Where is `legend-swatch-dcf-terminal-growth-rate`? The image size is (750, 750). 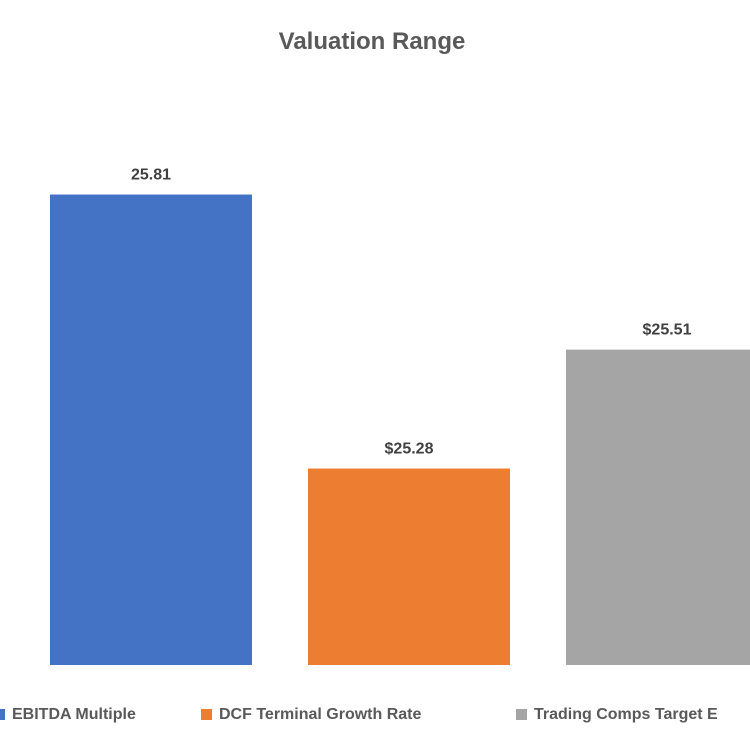 legend-swatch-dcf-terminal-growth-rate is located at coordinates (206, 714).